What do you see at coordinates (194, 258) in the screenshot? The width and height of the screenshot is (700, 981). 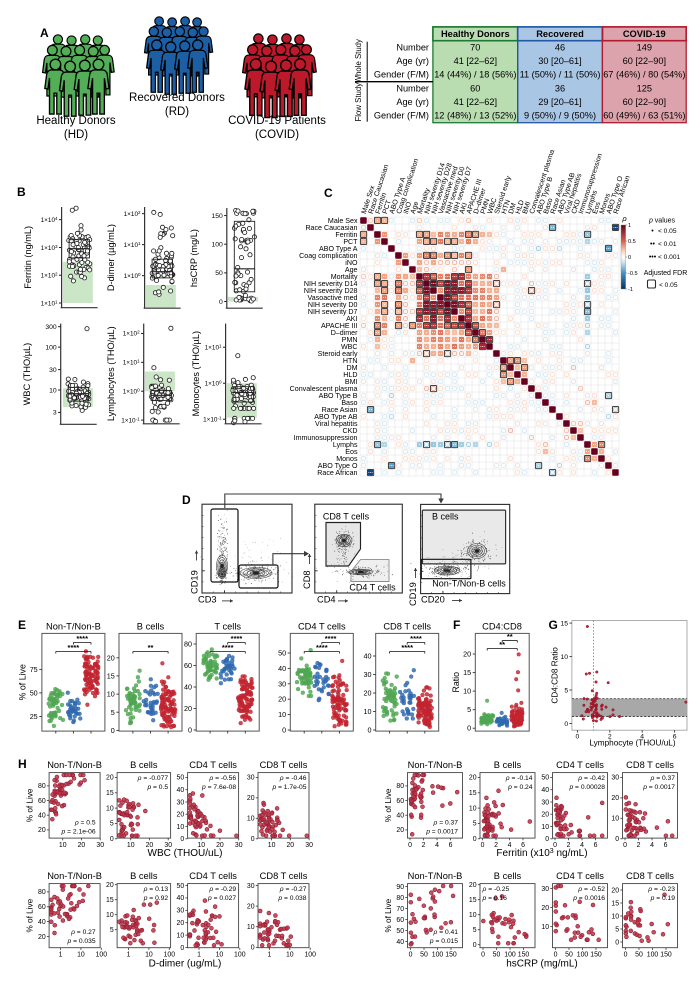 I see `svg-text: hsCRP (mg/L)` at bounding box center [194, 258].